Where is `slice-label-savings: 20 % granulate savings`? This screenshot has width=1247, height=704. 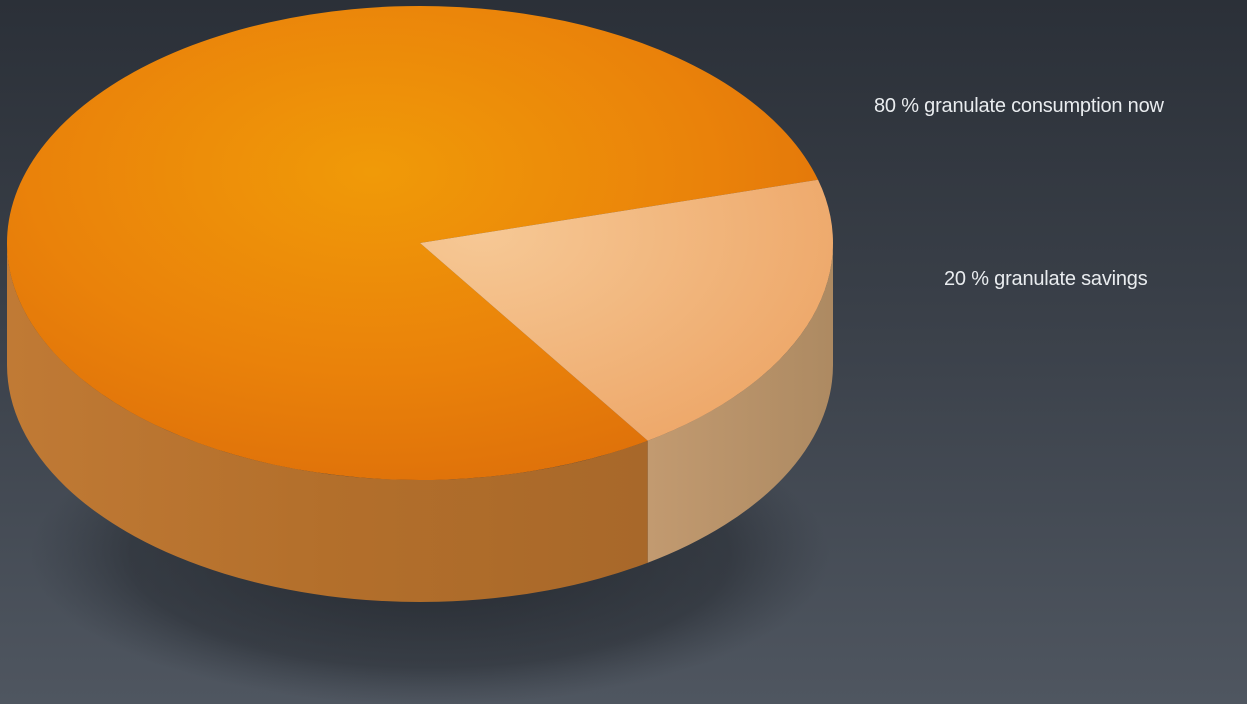
slice-label-savings: 20 % granulate savings is located at coordinates (1046, 279).